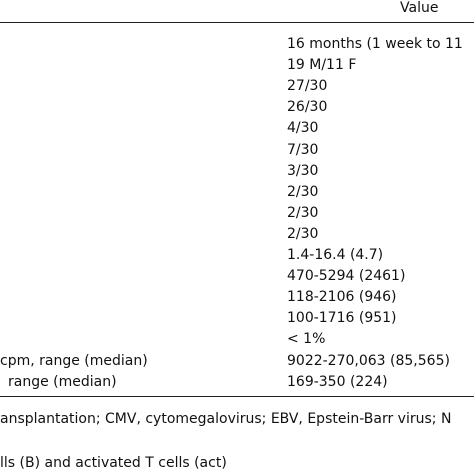  What do you see at coordinates (74, 360) in the screenshot?
I see `row-label: cpm, range (median)` at bounding box center [74, 360].